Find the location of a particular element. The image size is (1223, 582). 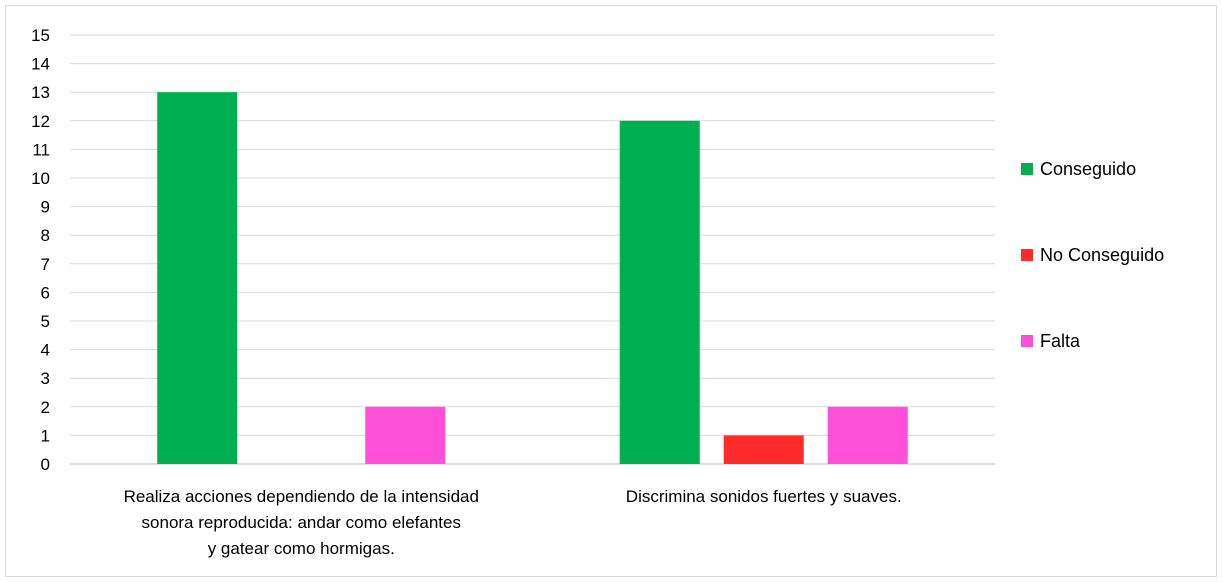

y-tick-label: 11 is located at coordinates (41, 149).